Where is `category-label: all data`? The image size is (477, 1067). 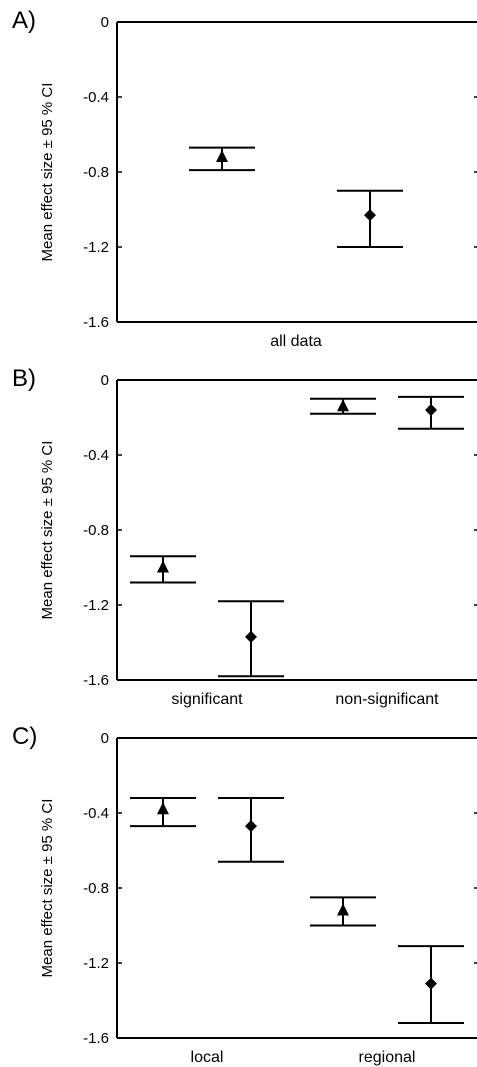 category-label: all data is located at coordinates (296, 341).